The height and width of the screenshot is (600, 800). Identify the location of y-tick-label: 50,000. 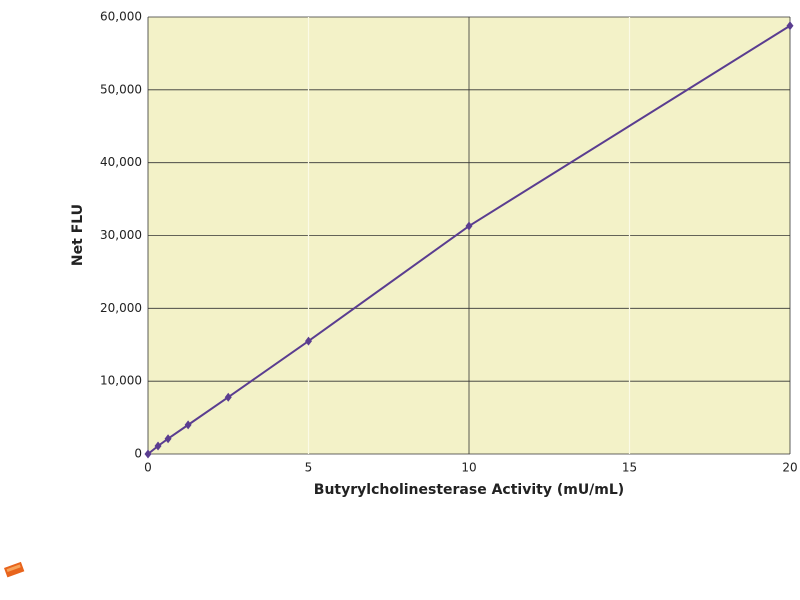
(121, 89).